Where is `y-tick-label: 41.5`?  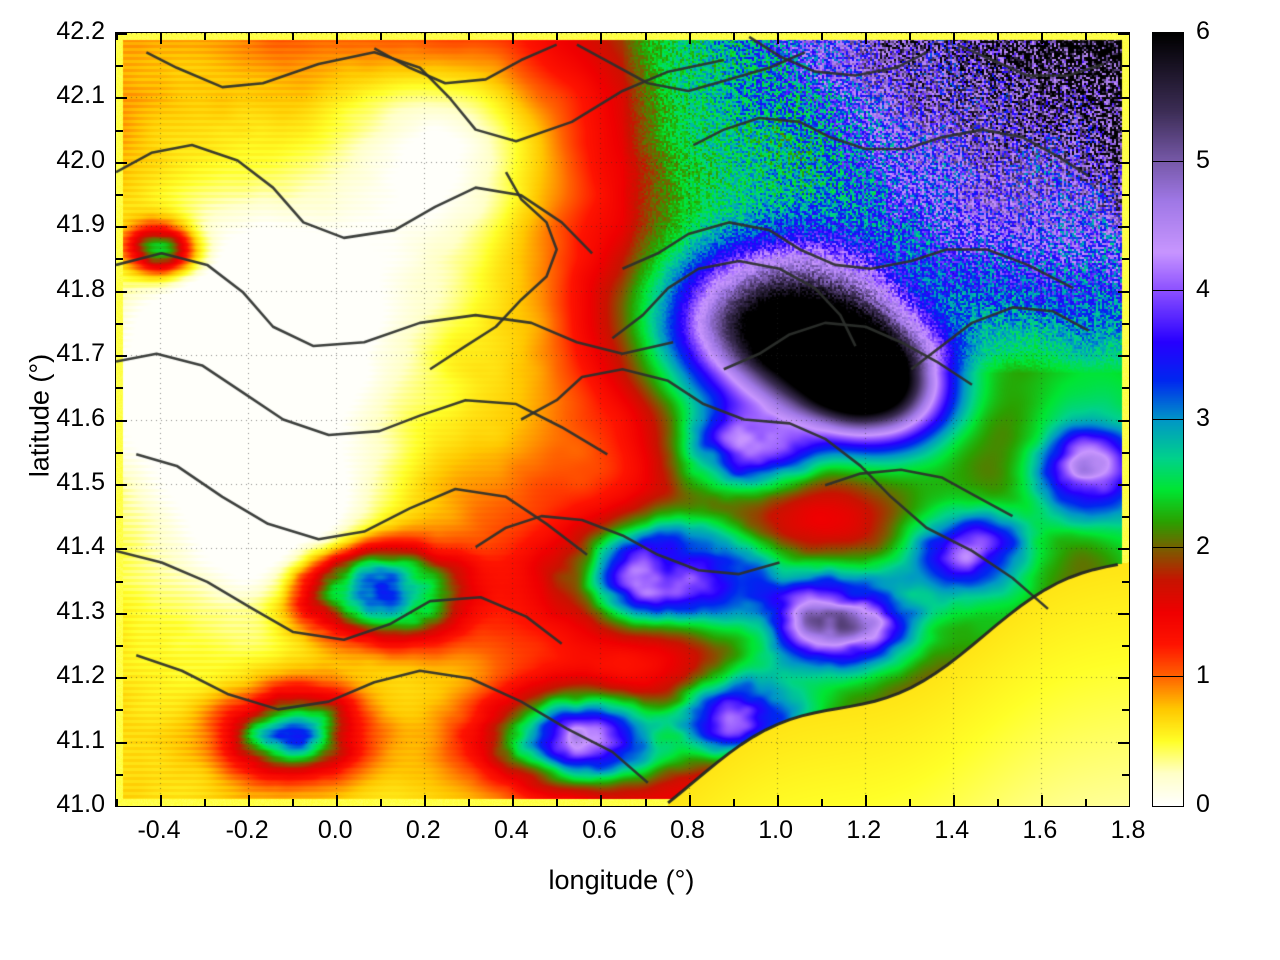
y-tick-label: 41.5 is located at coordinates (80, 481).